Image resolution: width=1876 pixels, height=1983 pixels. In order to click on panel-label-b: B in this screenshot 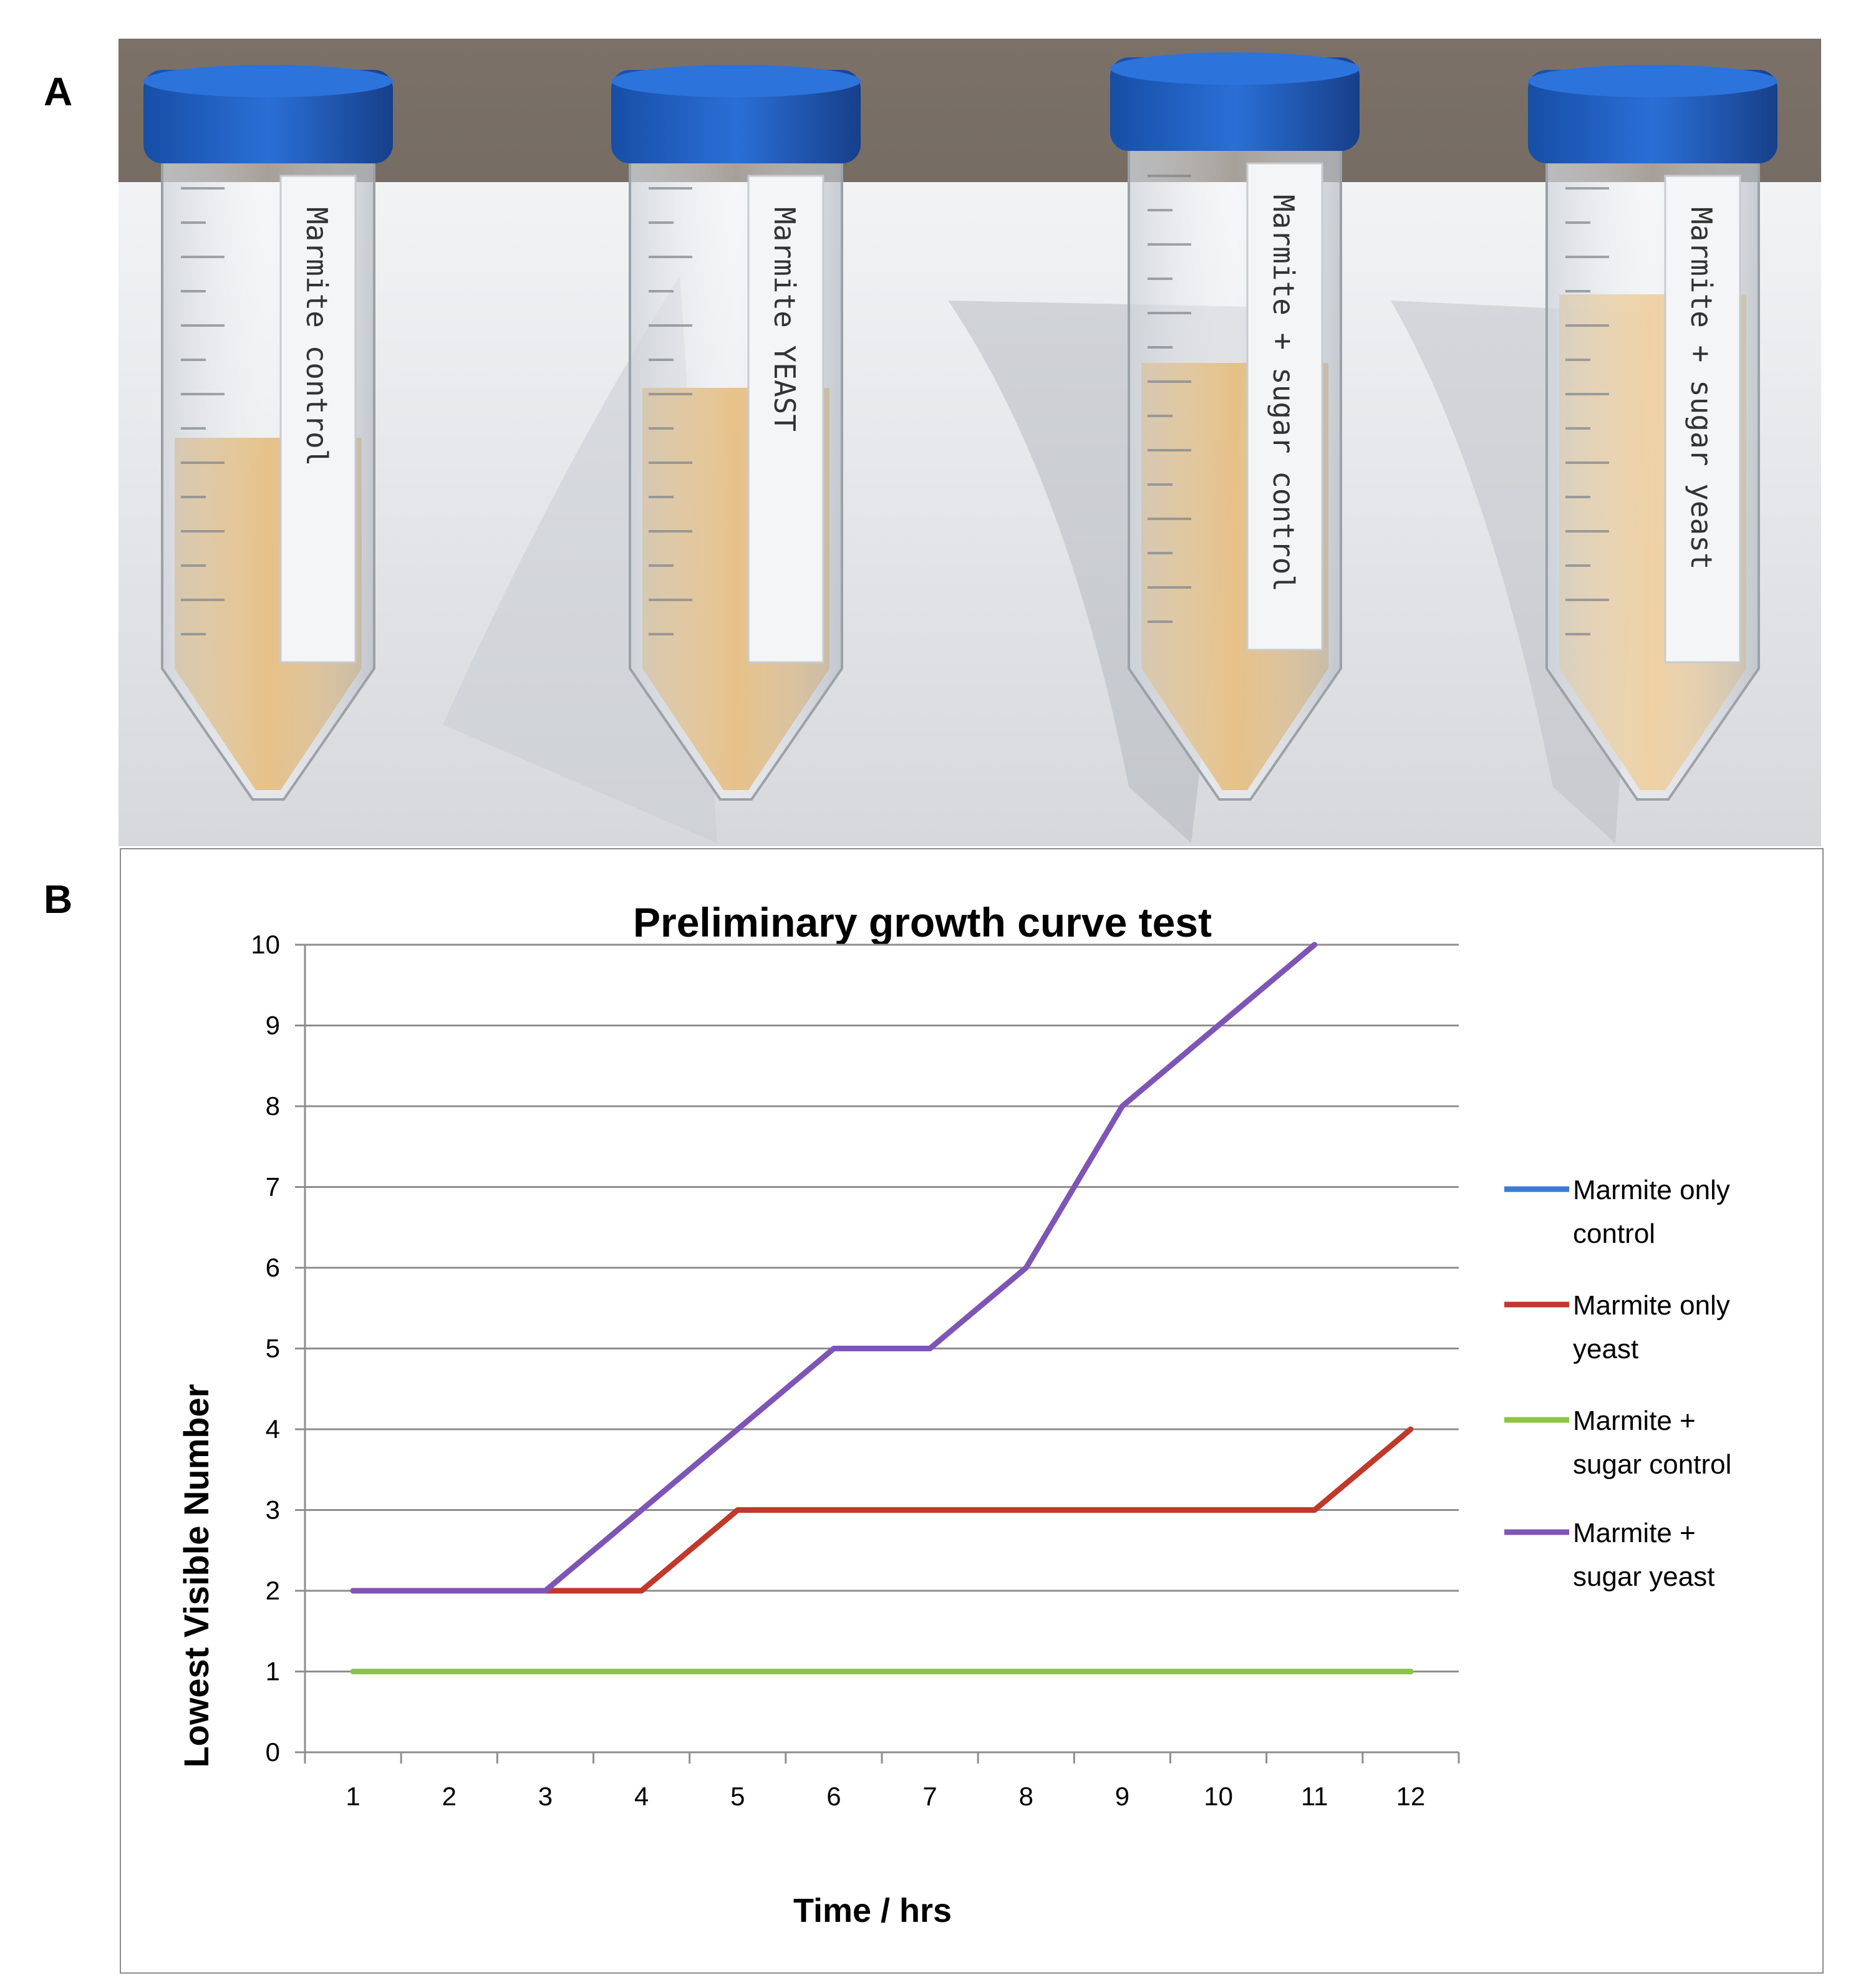, I will do `click(58, 899)`.